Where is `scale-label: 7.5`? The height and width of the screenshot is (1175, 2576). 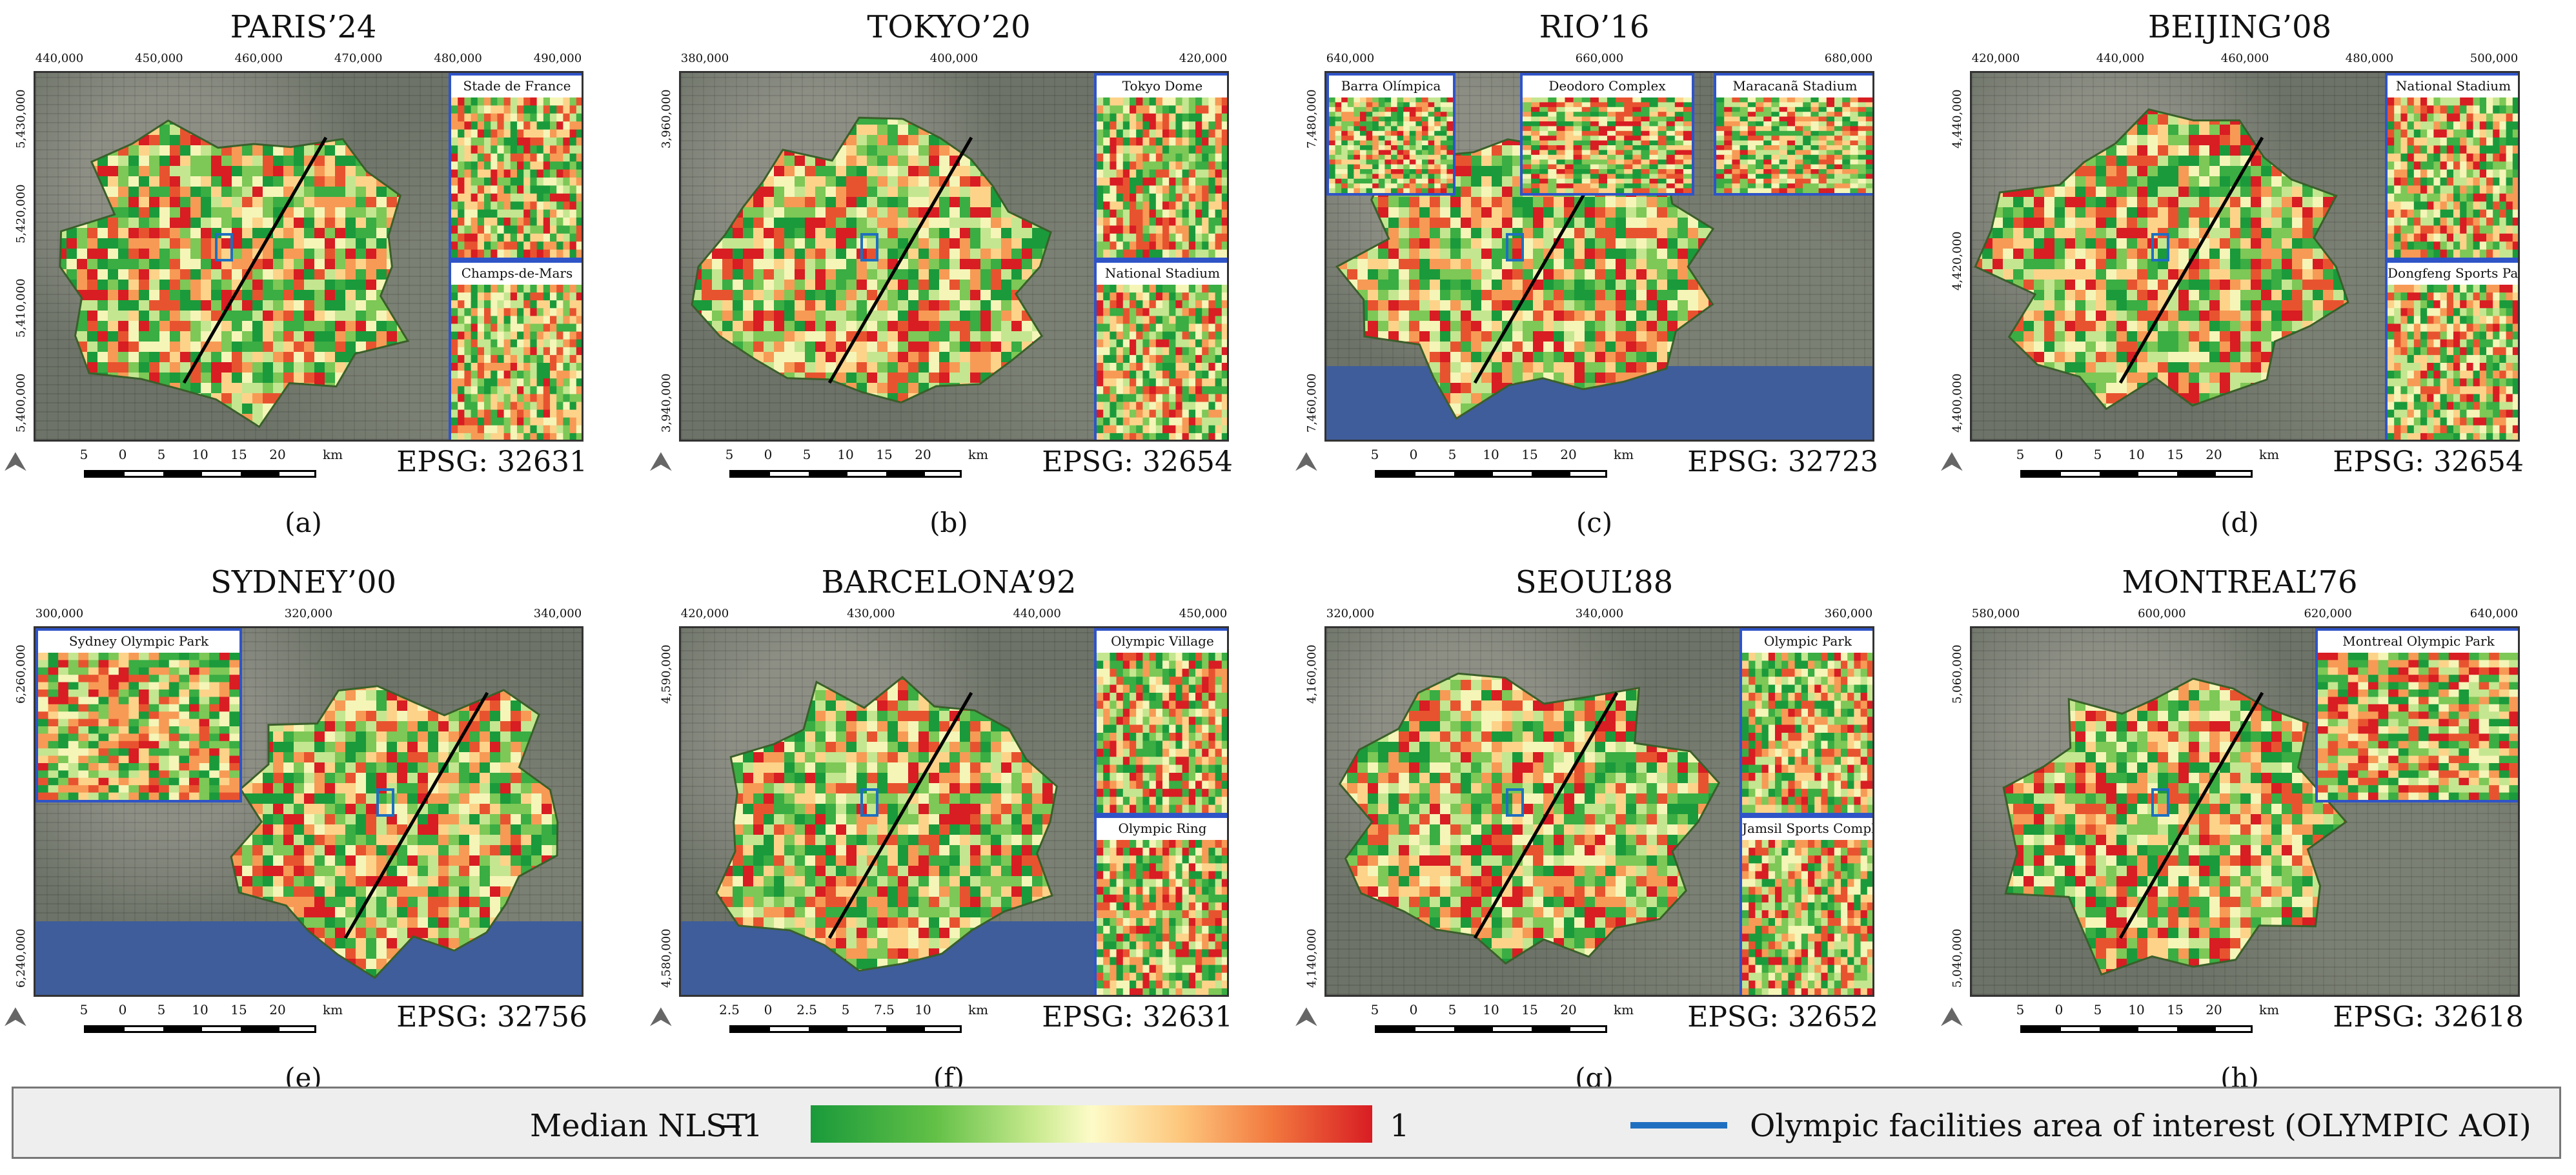 scale-label: 7.5 is located at coordinates (884, 1010).